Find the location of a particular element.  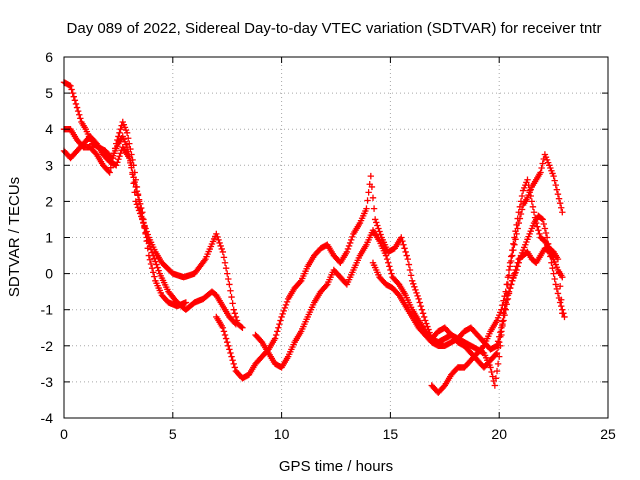

y-tick-label: 5 is located at coordinates (49, 93).